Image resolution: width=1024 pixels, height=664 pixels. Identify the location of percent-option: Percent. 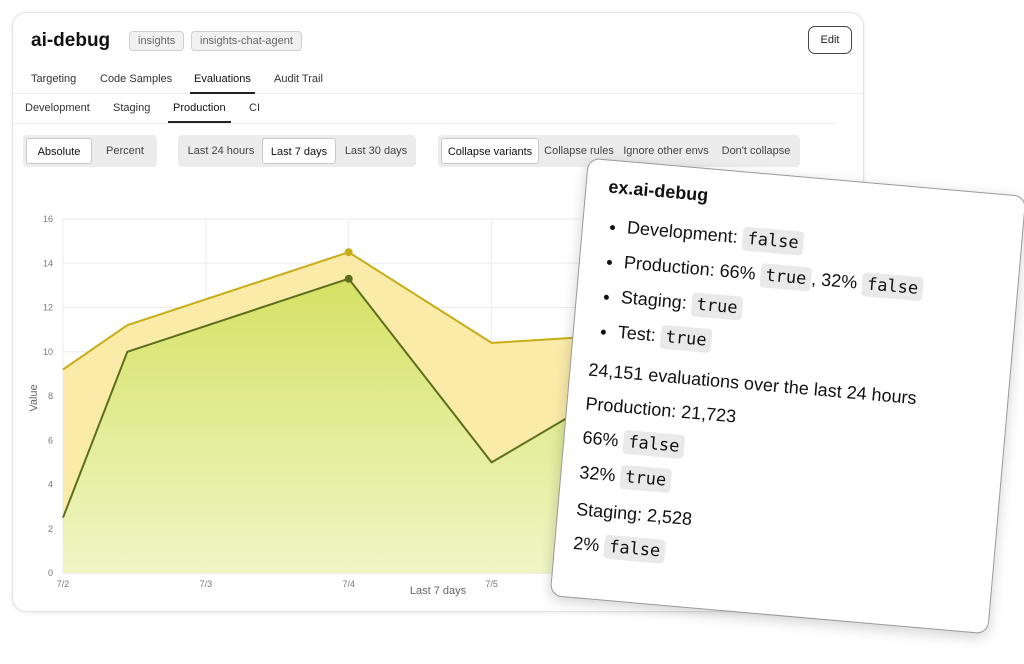
(125, 151).